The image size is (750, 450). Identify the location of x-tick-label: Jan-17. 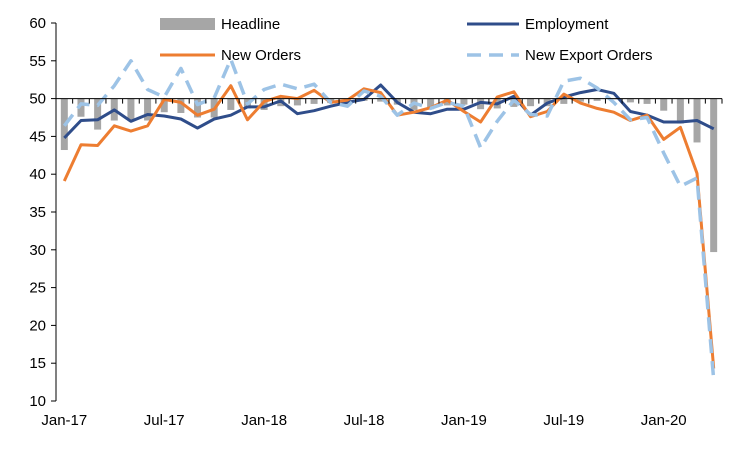
(64, 420).